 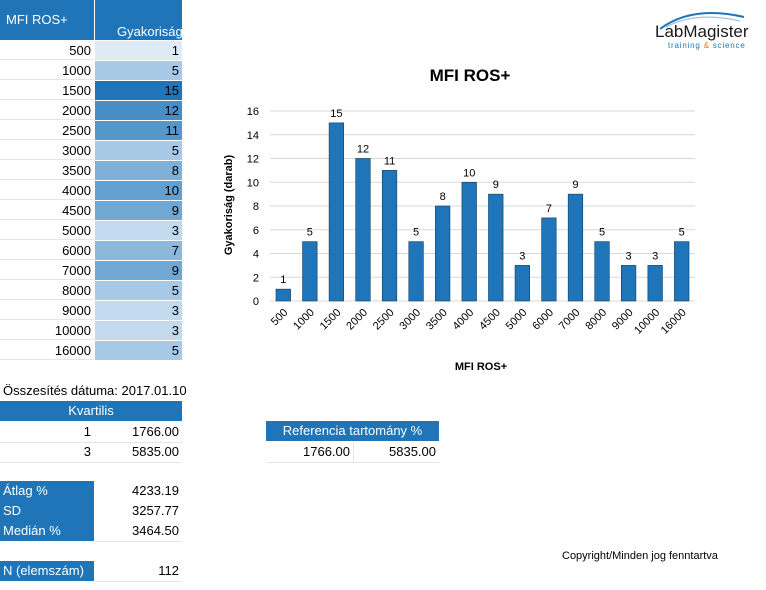 I want to click on x-tick-label: 4000, so click(x=464, y=320).